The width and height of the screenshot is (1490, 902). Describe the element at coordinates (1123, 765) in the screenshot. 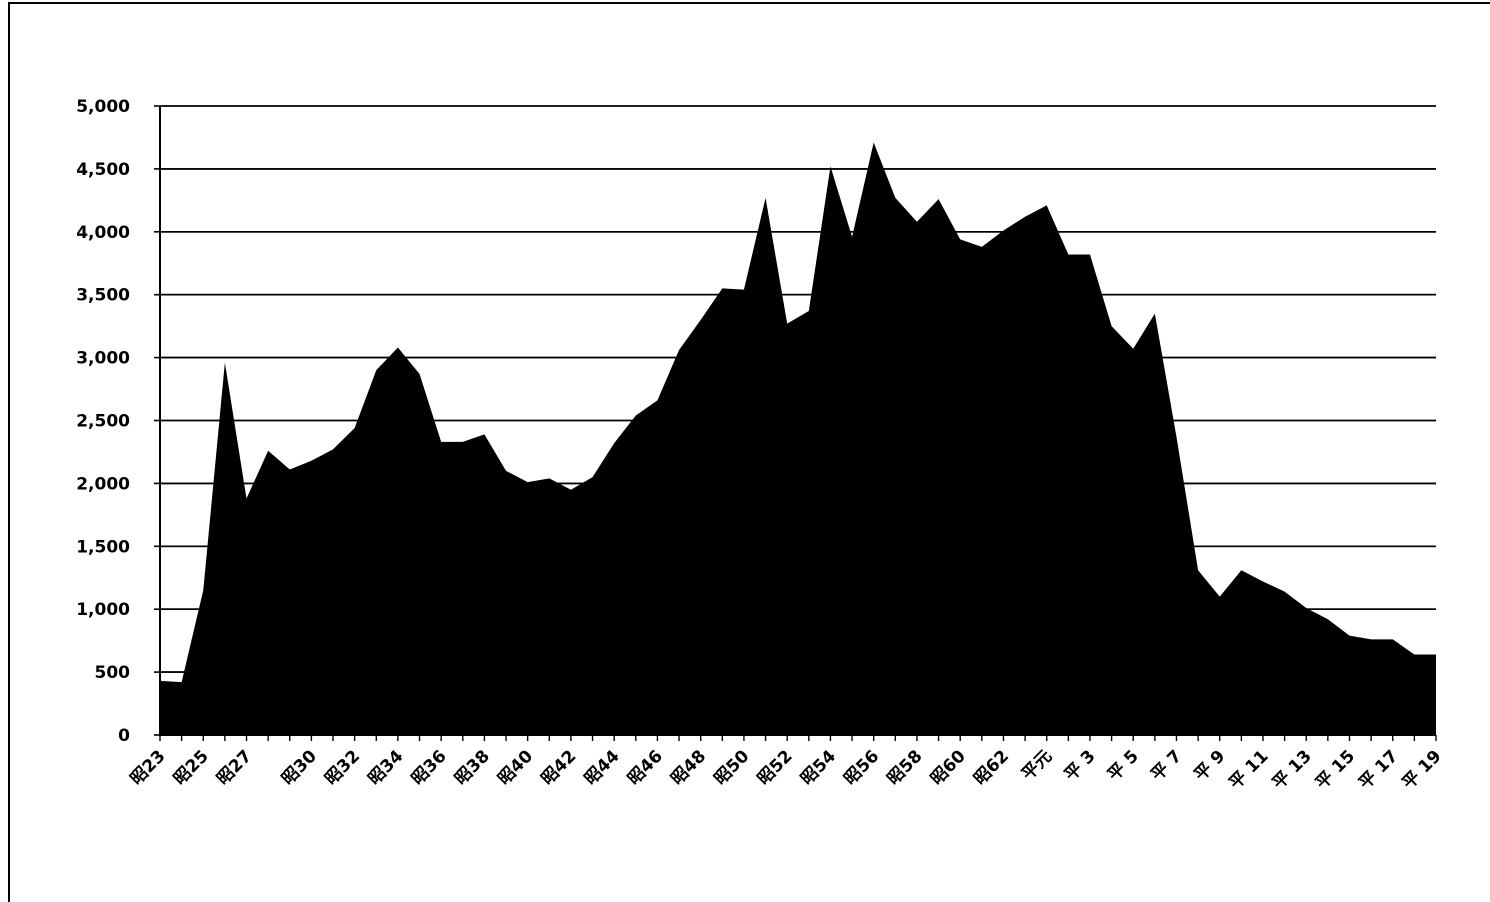

I see `x-tick-label: 平 5` at that location.